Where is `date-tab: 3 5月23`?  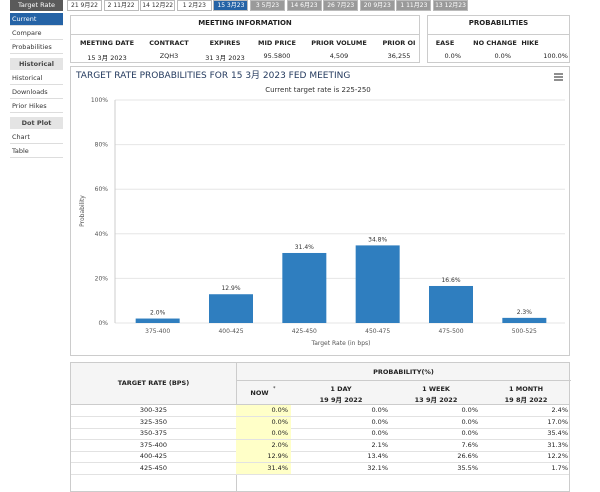
date-tab: 3 5月23 is located at coordinates (267, 5).